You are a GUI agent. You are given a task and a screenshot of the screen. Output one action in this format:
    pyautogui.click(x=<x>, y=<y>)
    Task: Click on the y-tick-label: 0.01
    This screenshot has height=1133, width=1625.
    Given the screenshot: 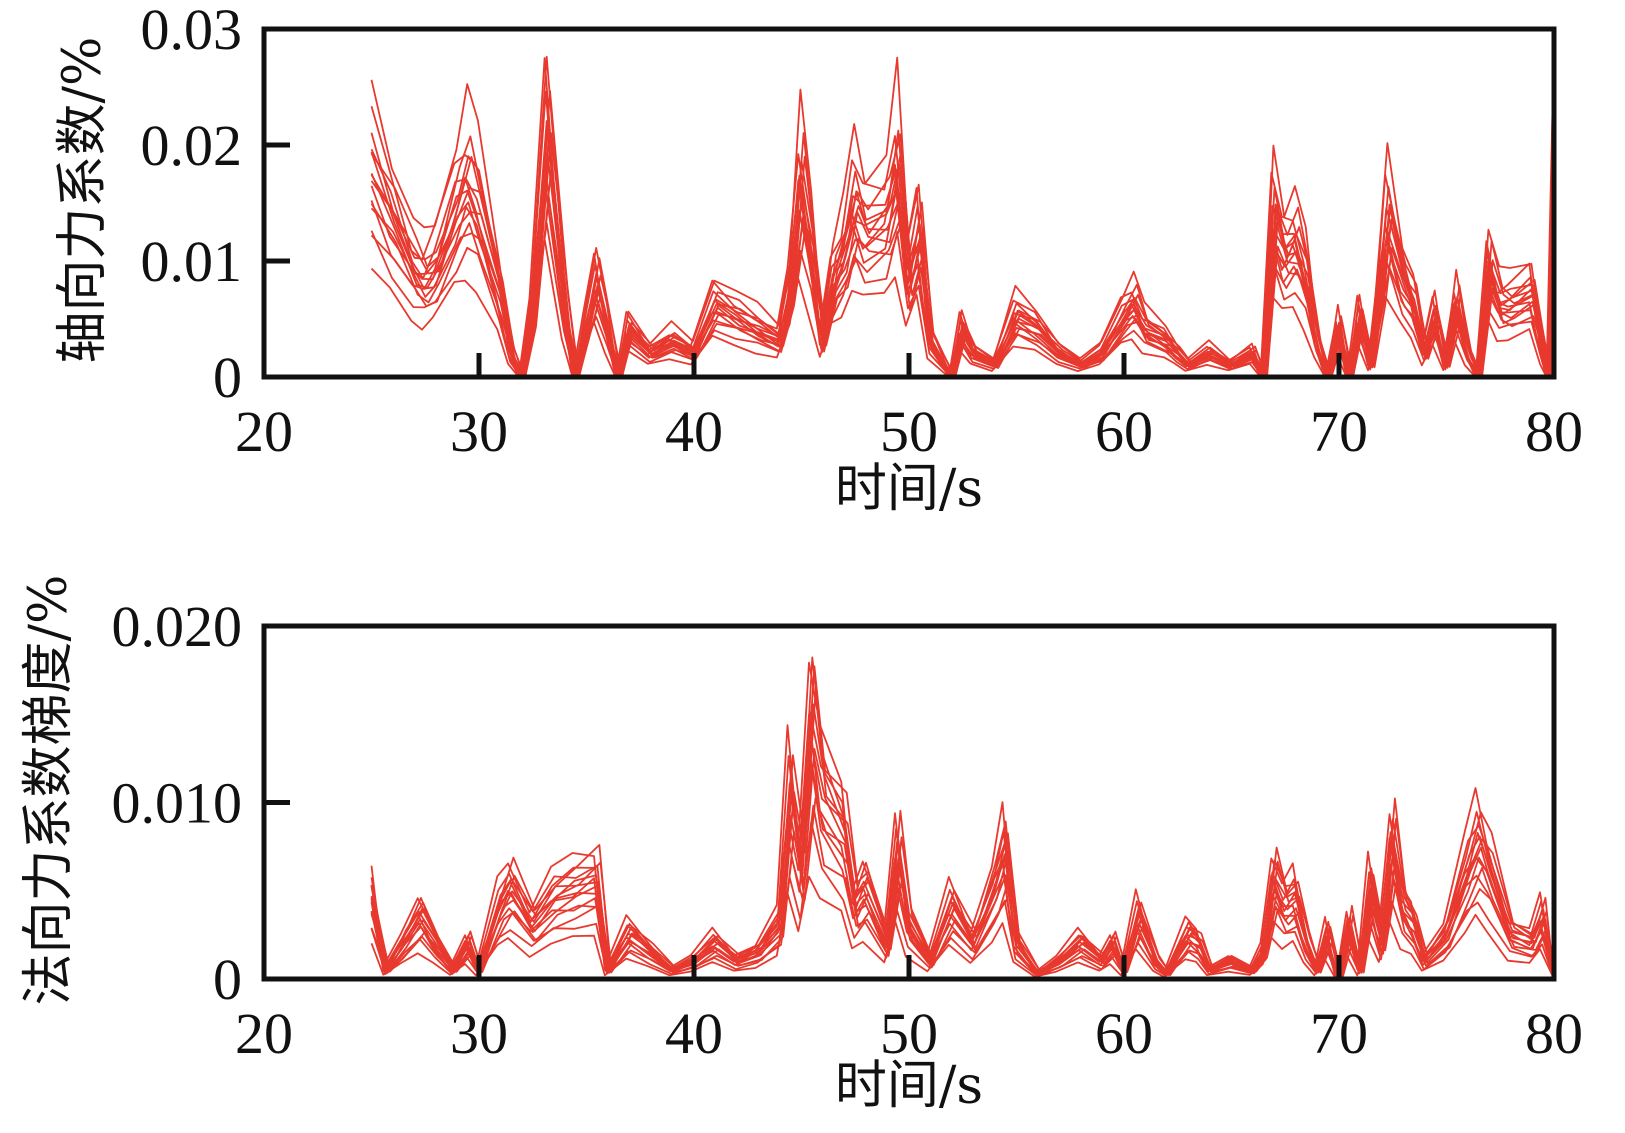 What is the action you would take?
    pyautogui.click(x=192, y=261)
    